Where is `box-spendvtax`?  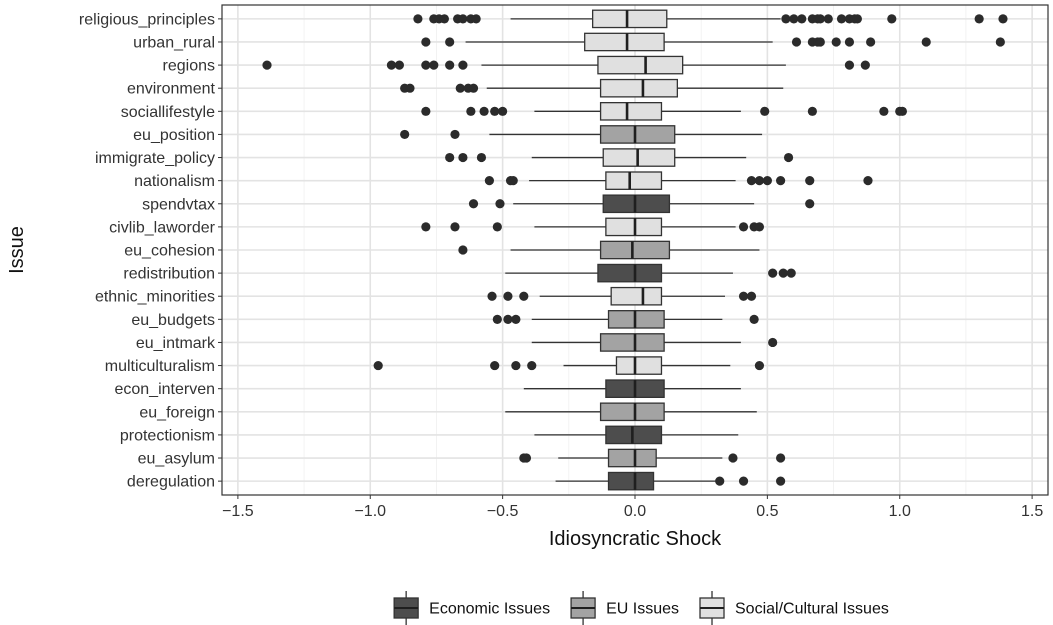 box-spendvtax is located at coordinates (634, 204).